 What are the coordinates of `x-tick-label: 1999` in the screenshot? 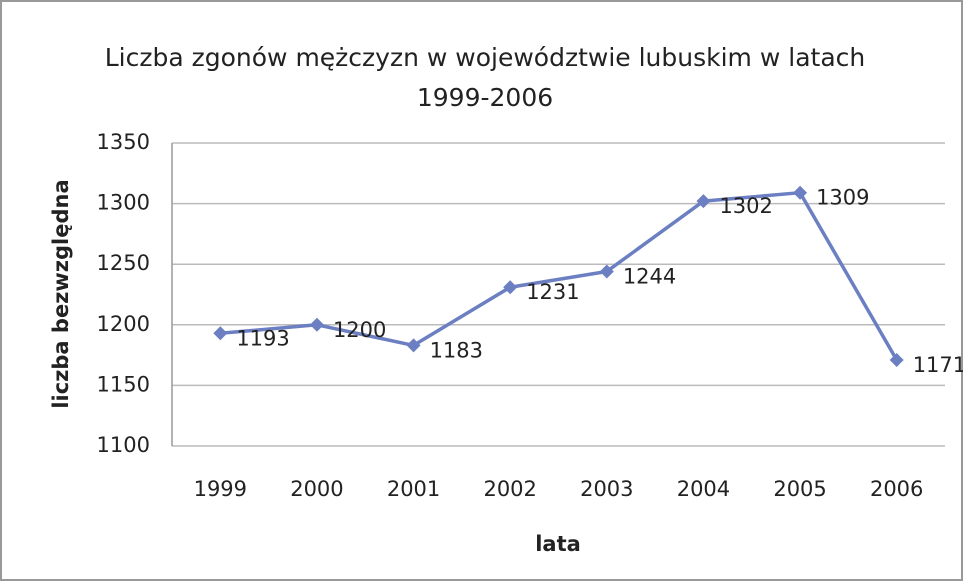 It's located at (220, 489).